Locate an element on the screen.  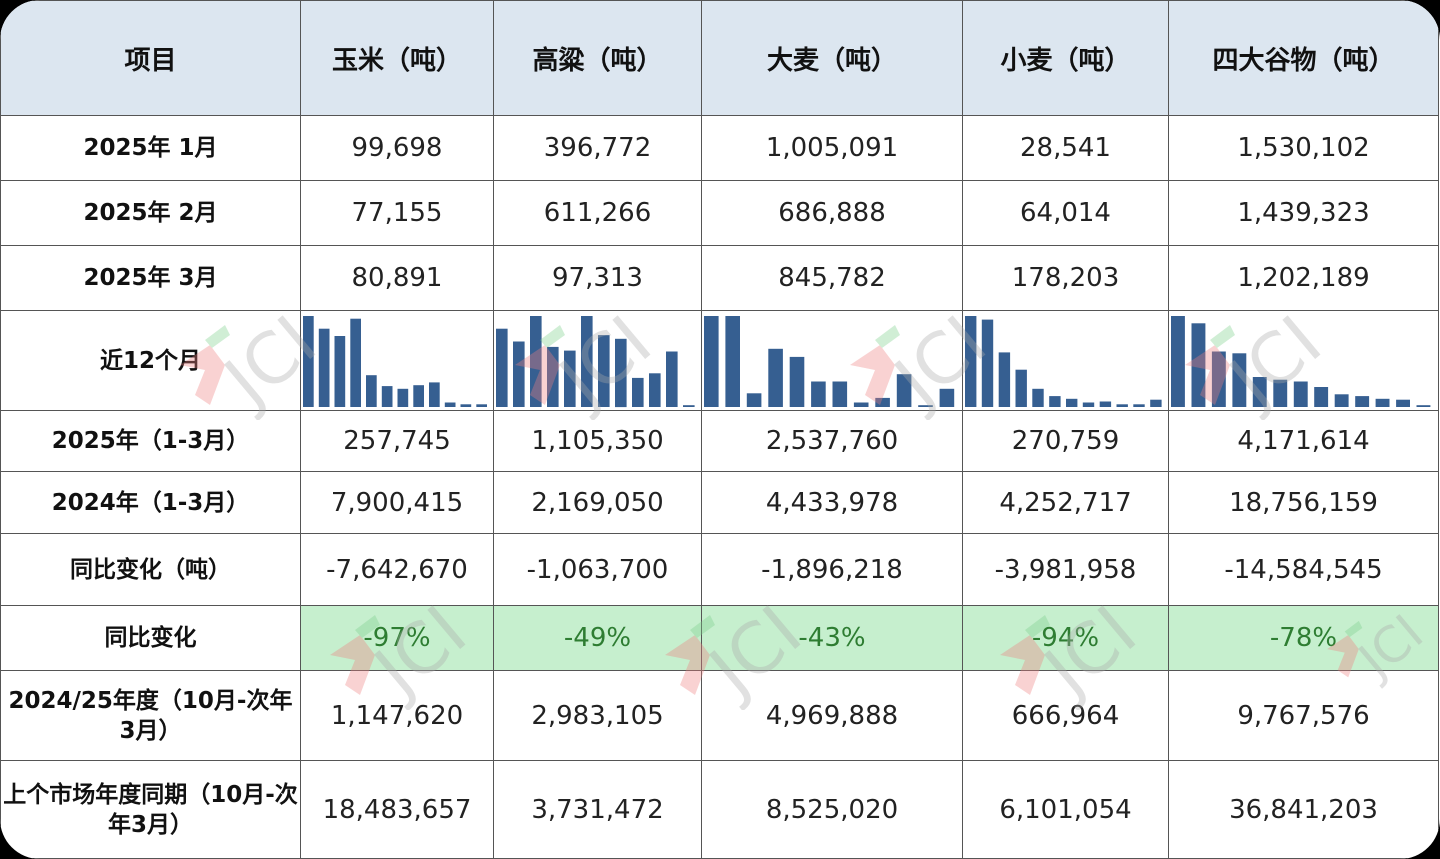
cell-value: 845,782 is located at coordinates (832, 278).